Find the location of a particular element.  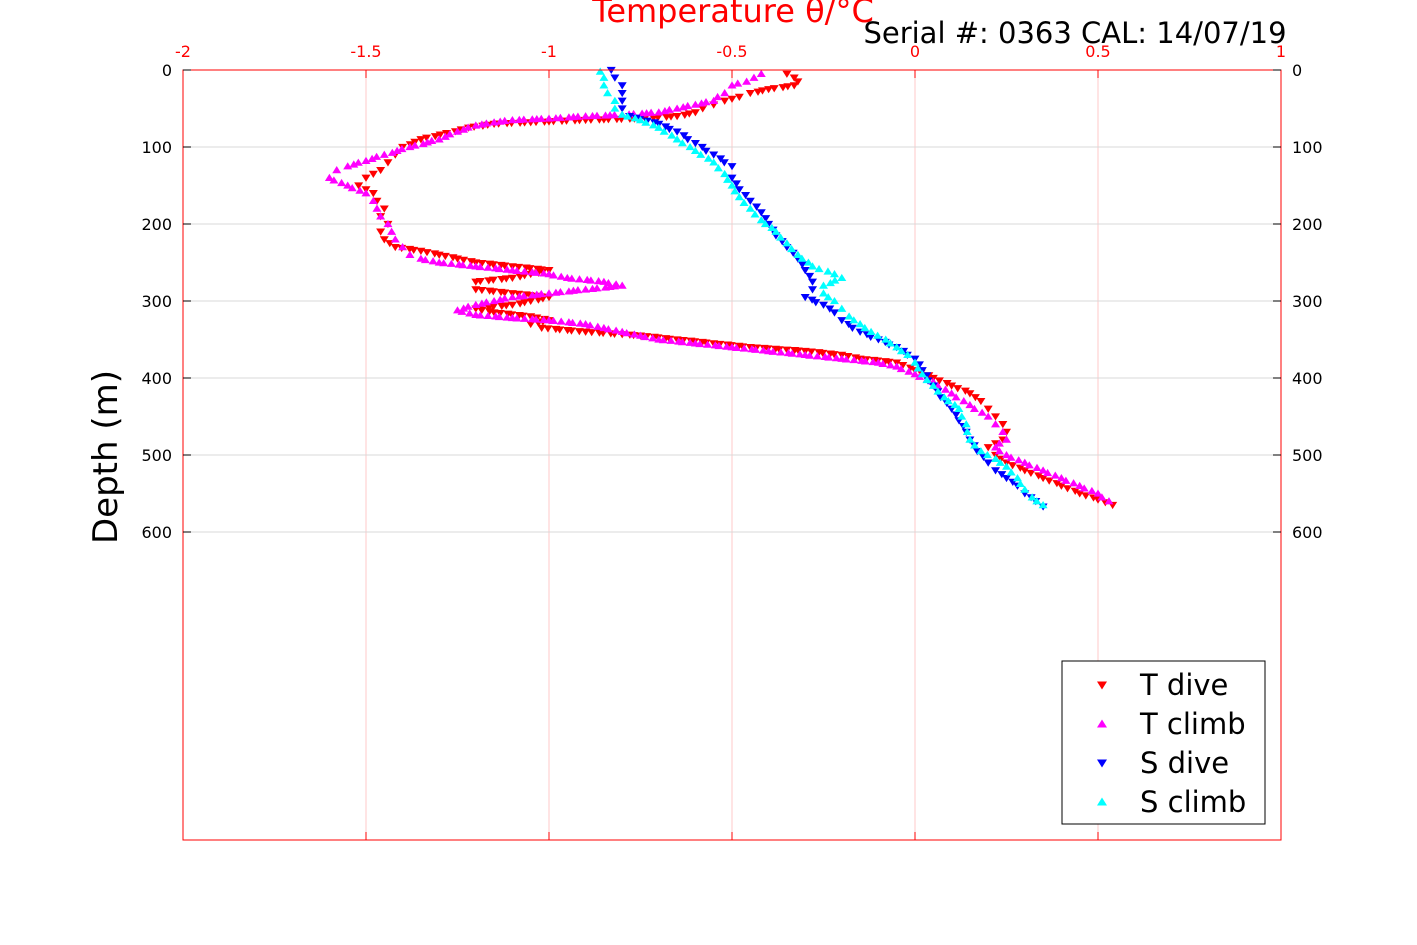

x-axis-title: Temperature θ/°C is located at coordinates (732, 15).